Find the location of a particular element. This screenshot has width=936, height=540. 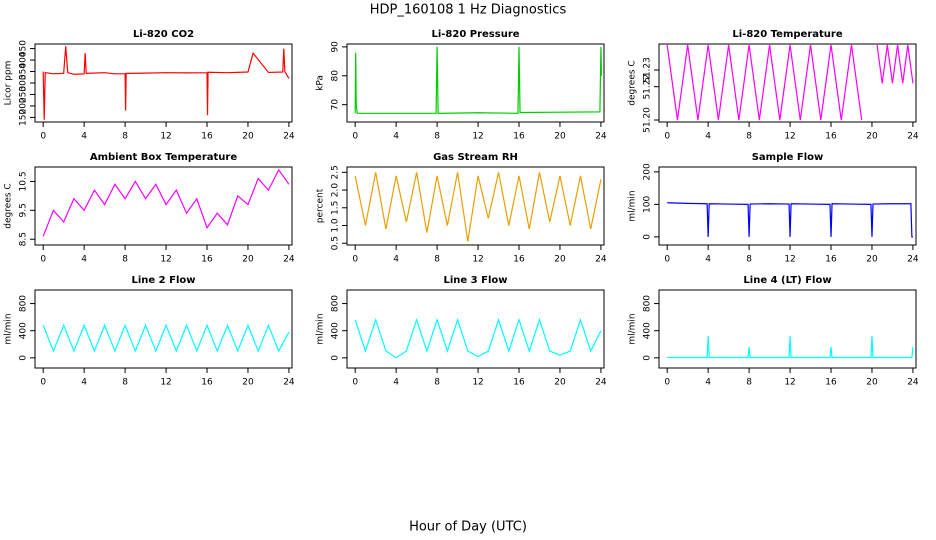

panel-title: Gas Stream RH is located at coordinates (475, 157).